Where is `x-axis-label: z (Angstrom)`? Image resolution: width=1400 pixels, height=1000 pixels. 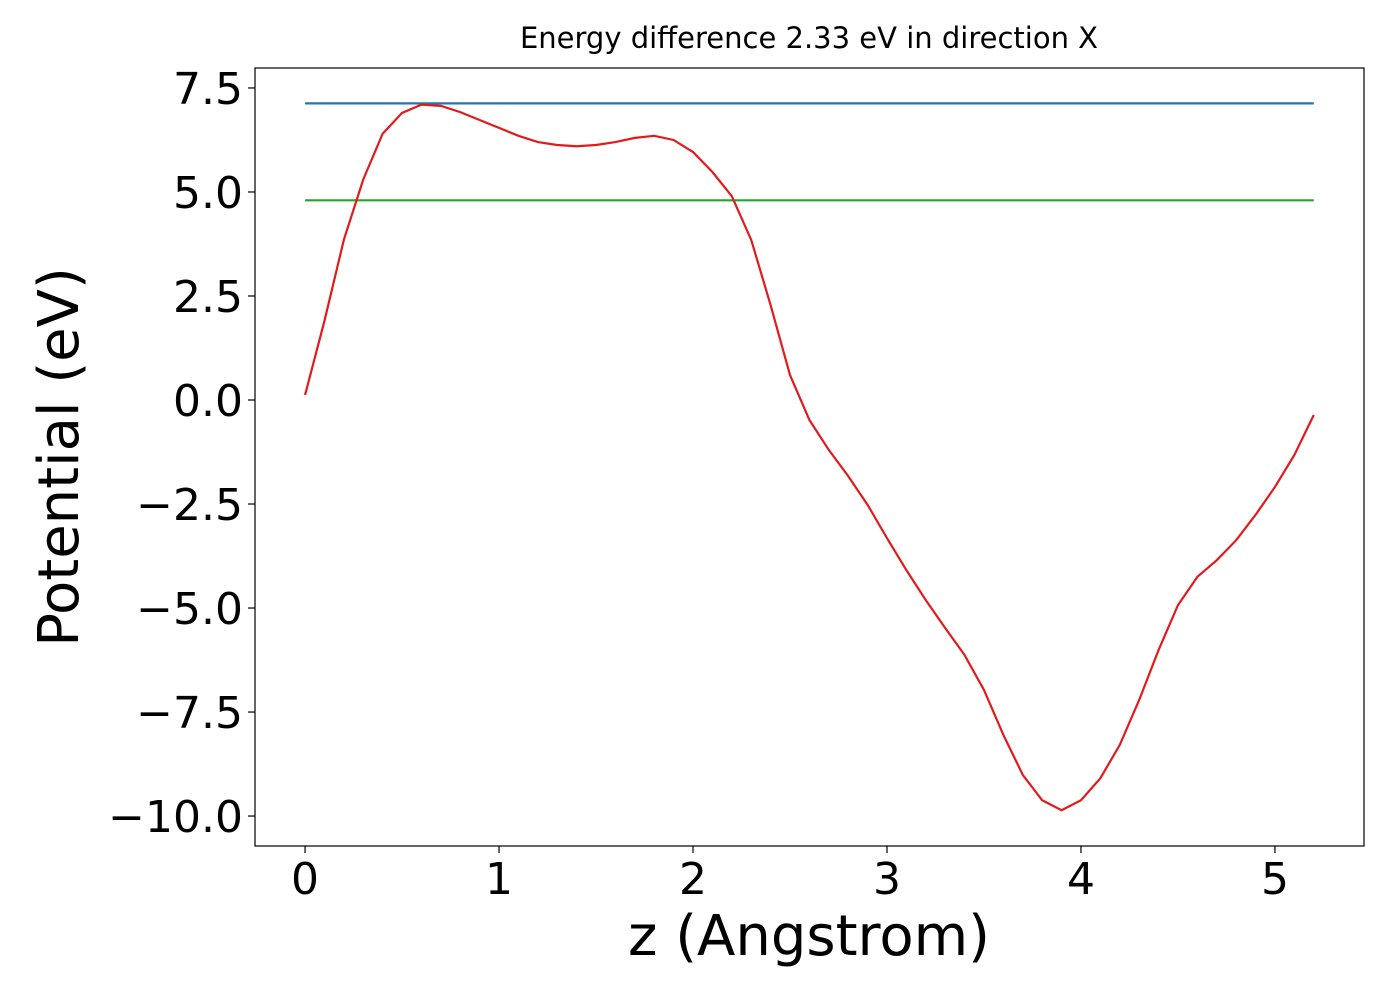 x-axis-label: z (Angstrom) is located at coordinates (809, 936).